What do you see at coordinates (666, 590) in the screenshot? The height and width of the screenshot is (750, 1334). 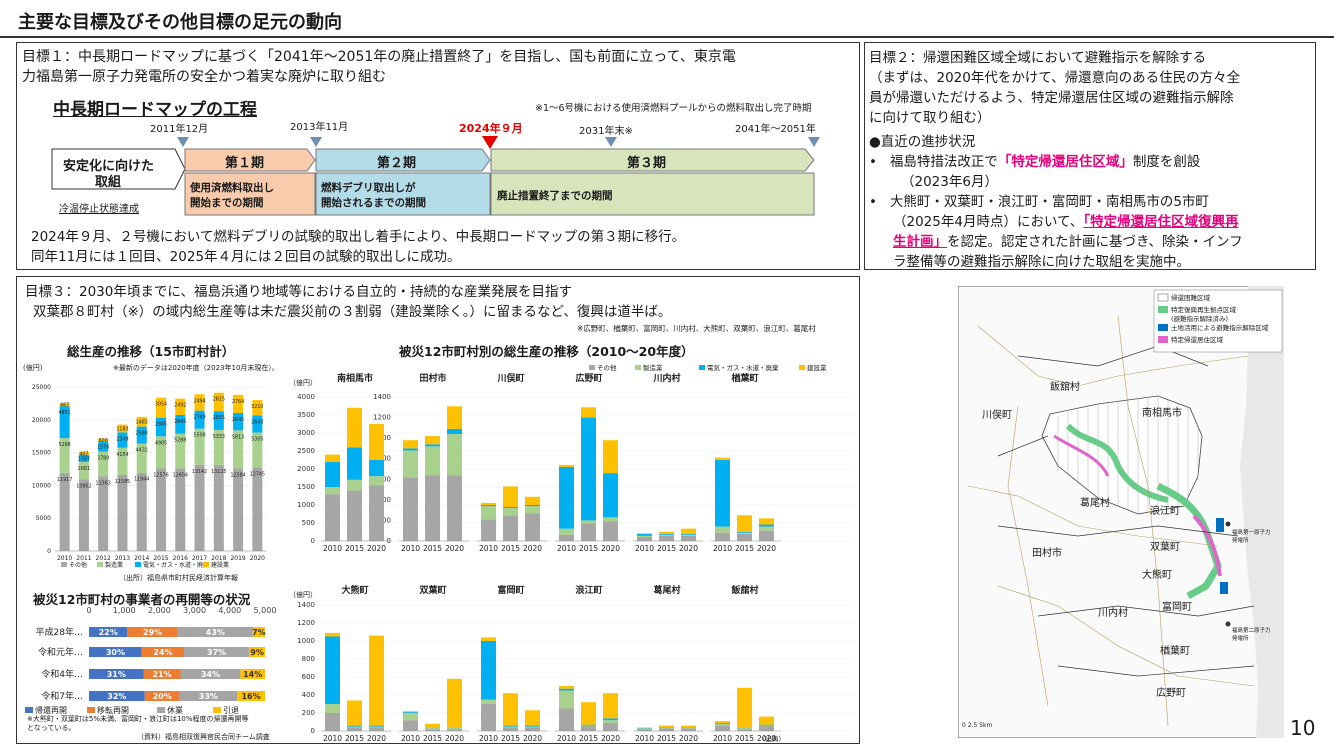 I see `muni-name: 葛尾村` at bounding box center [666, 590].